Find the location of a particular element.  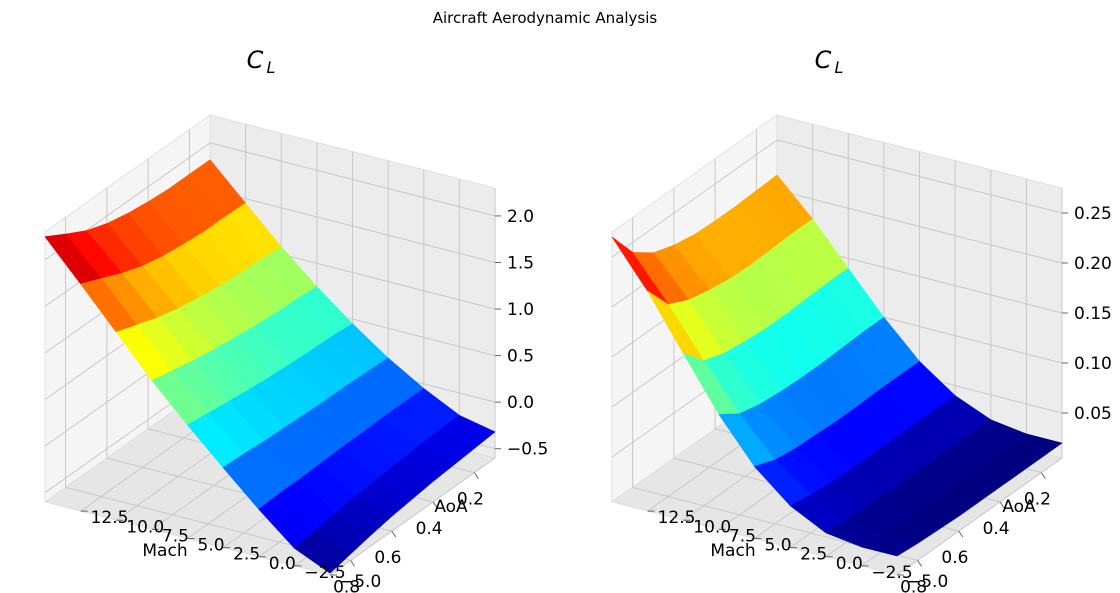

z-tick-label: 1.0 is located at coordinates (520, 310).